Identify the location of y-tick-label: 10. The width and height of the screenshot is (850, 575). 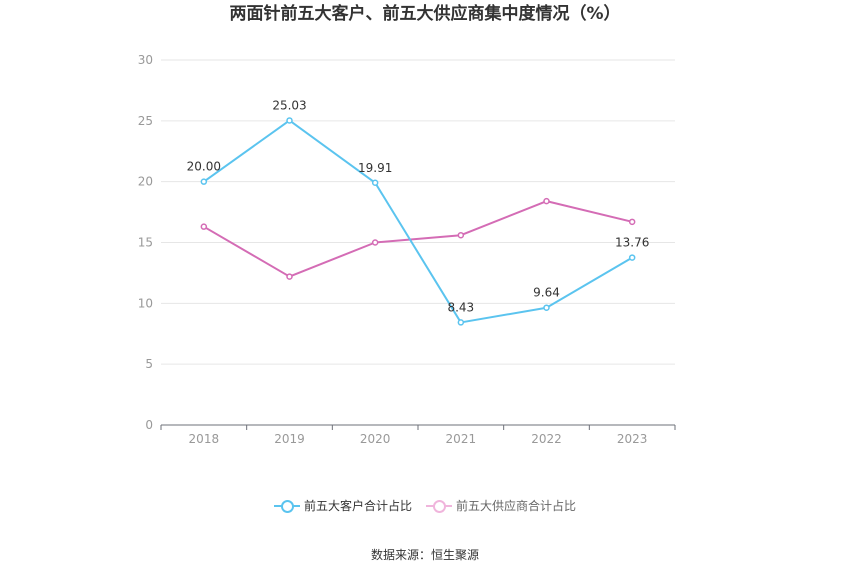
(145, 303).